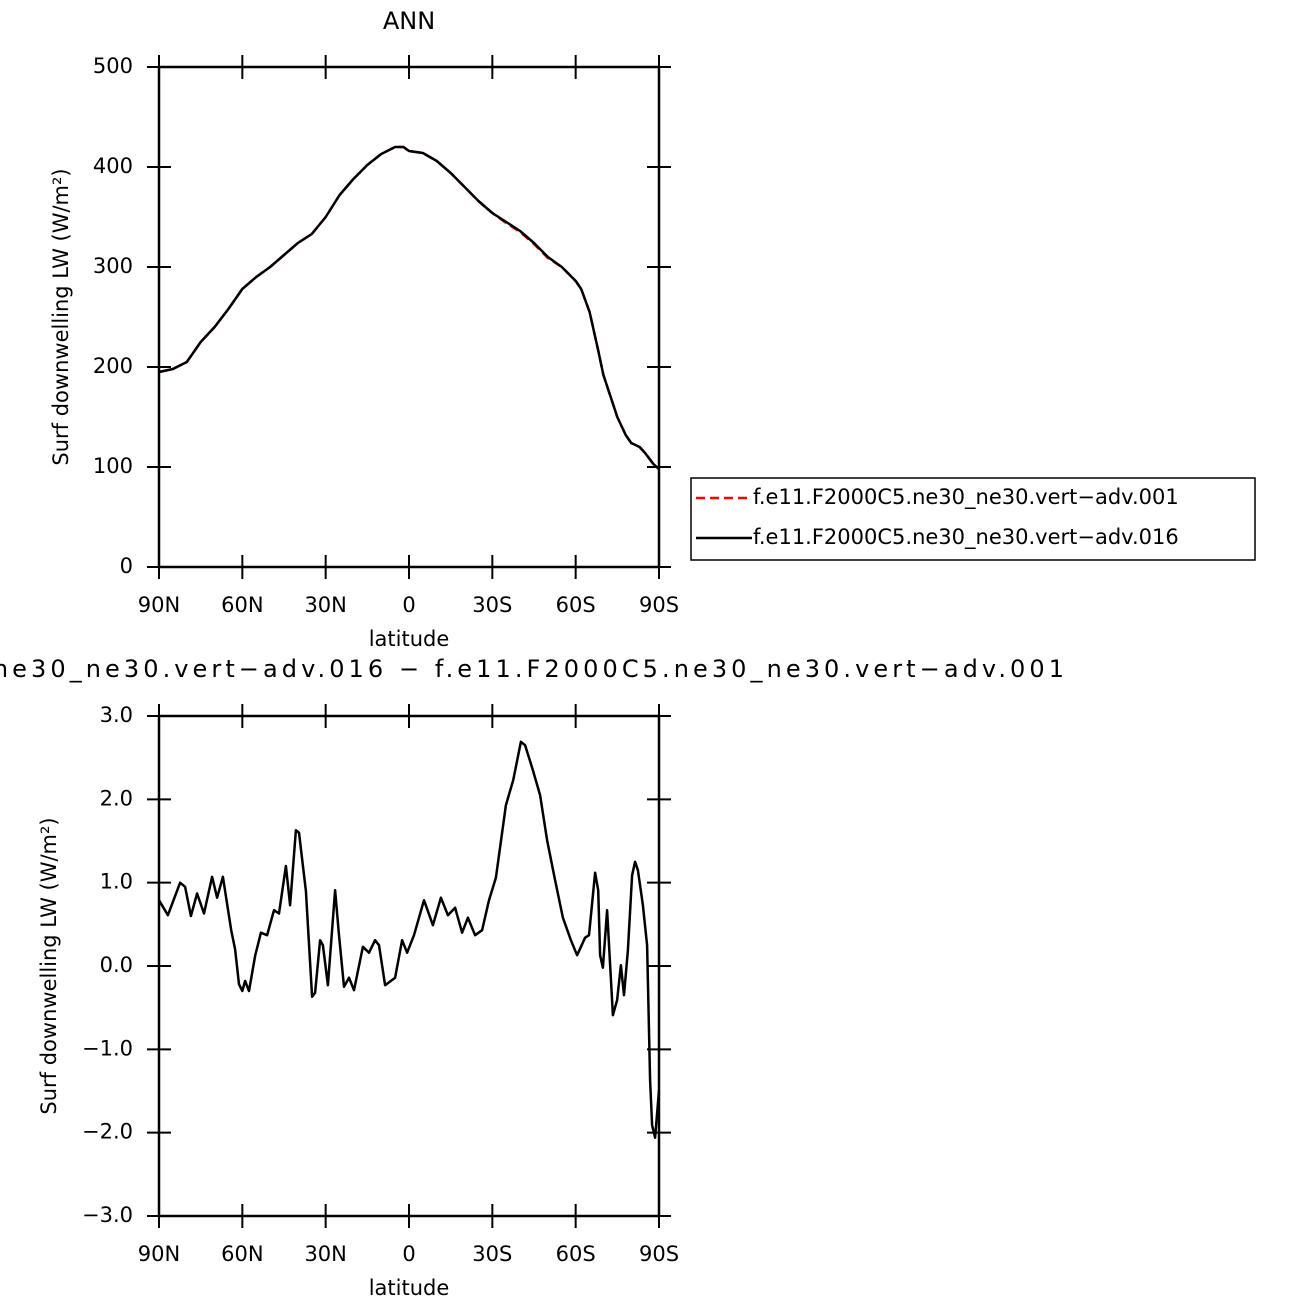 The width and height of the screenshot is (1305, 1308). Describe the element at coordinates (116, 965) in the screenshot. I see `y-tick-label: 0.0` at that location.